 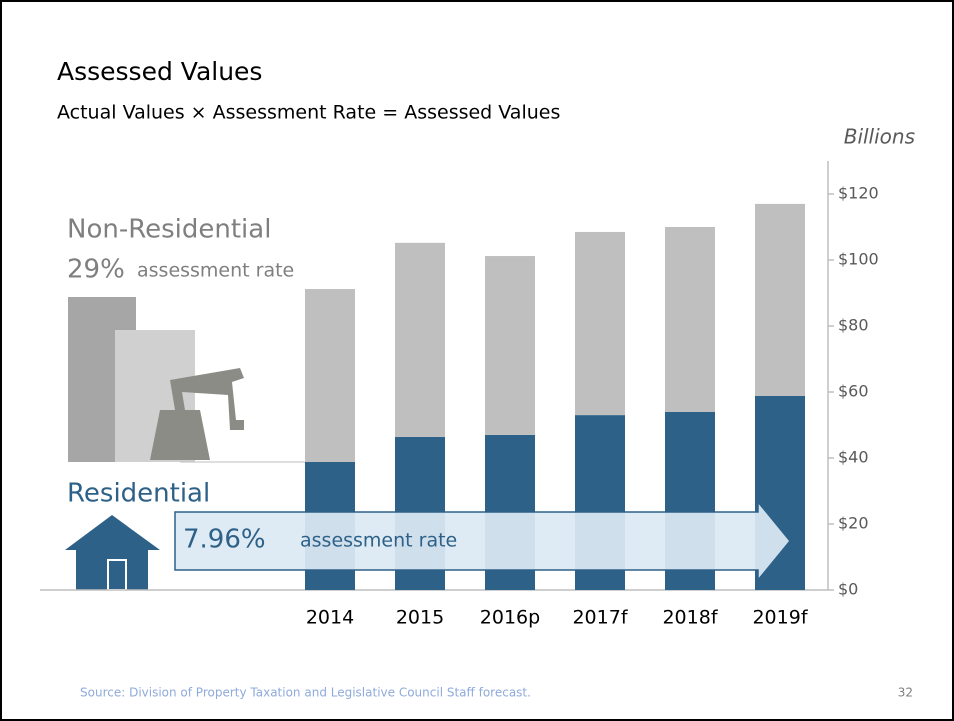 What do you see at coordinates (420, 618) in the screenshot?
I see `x-tick-label: 2015` at bounding box center [420, 618].